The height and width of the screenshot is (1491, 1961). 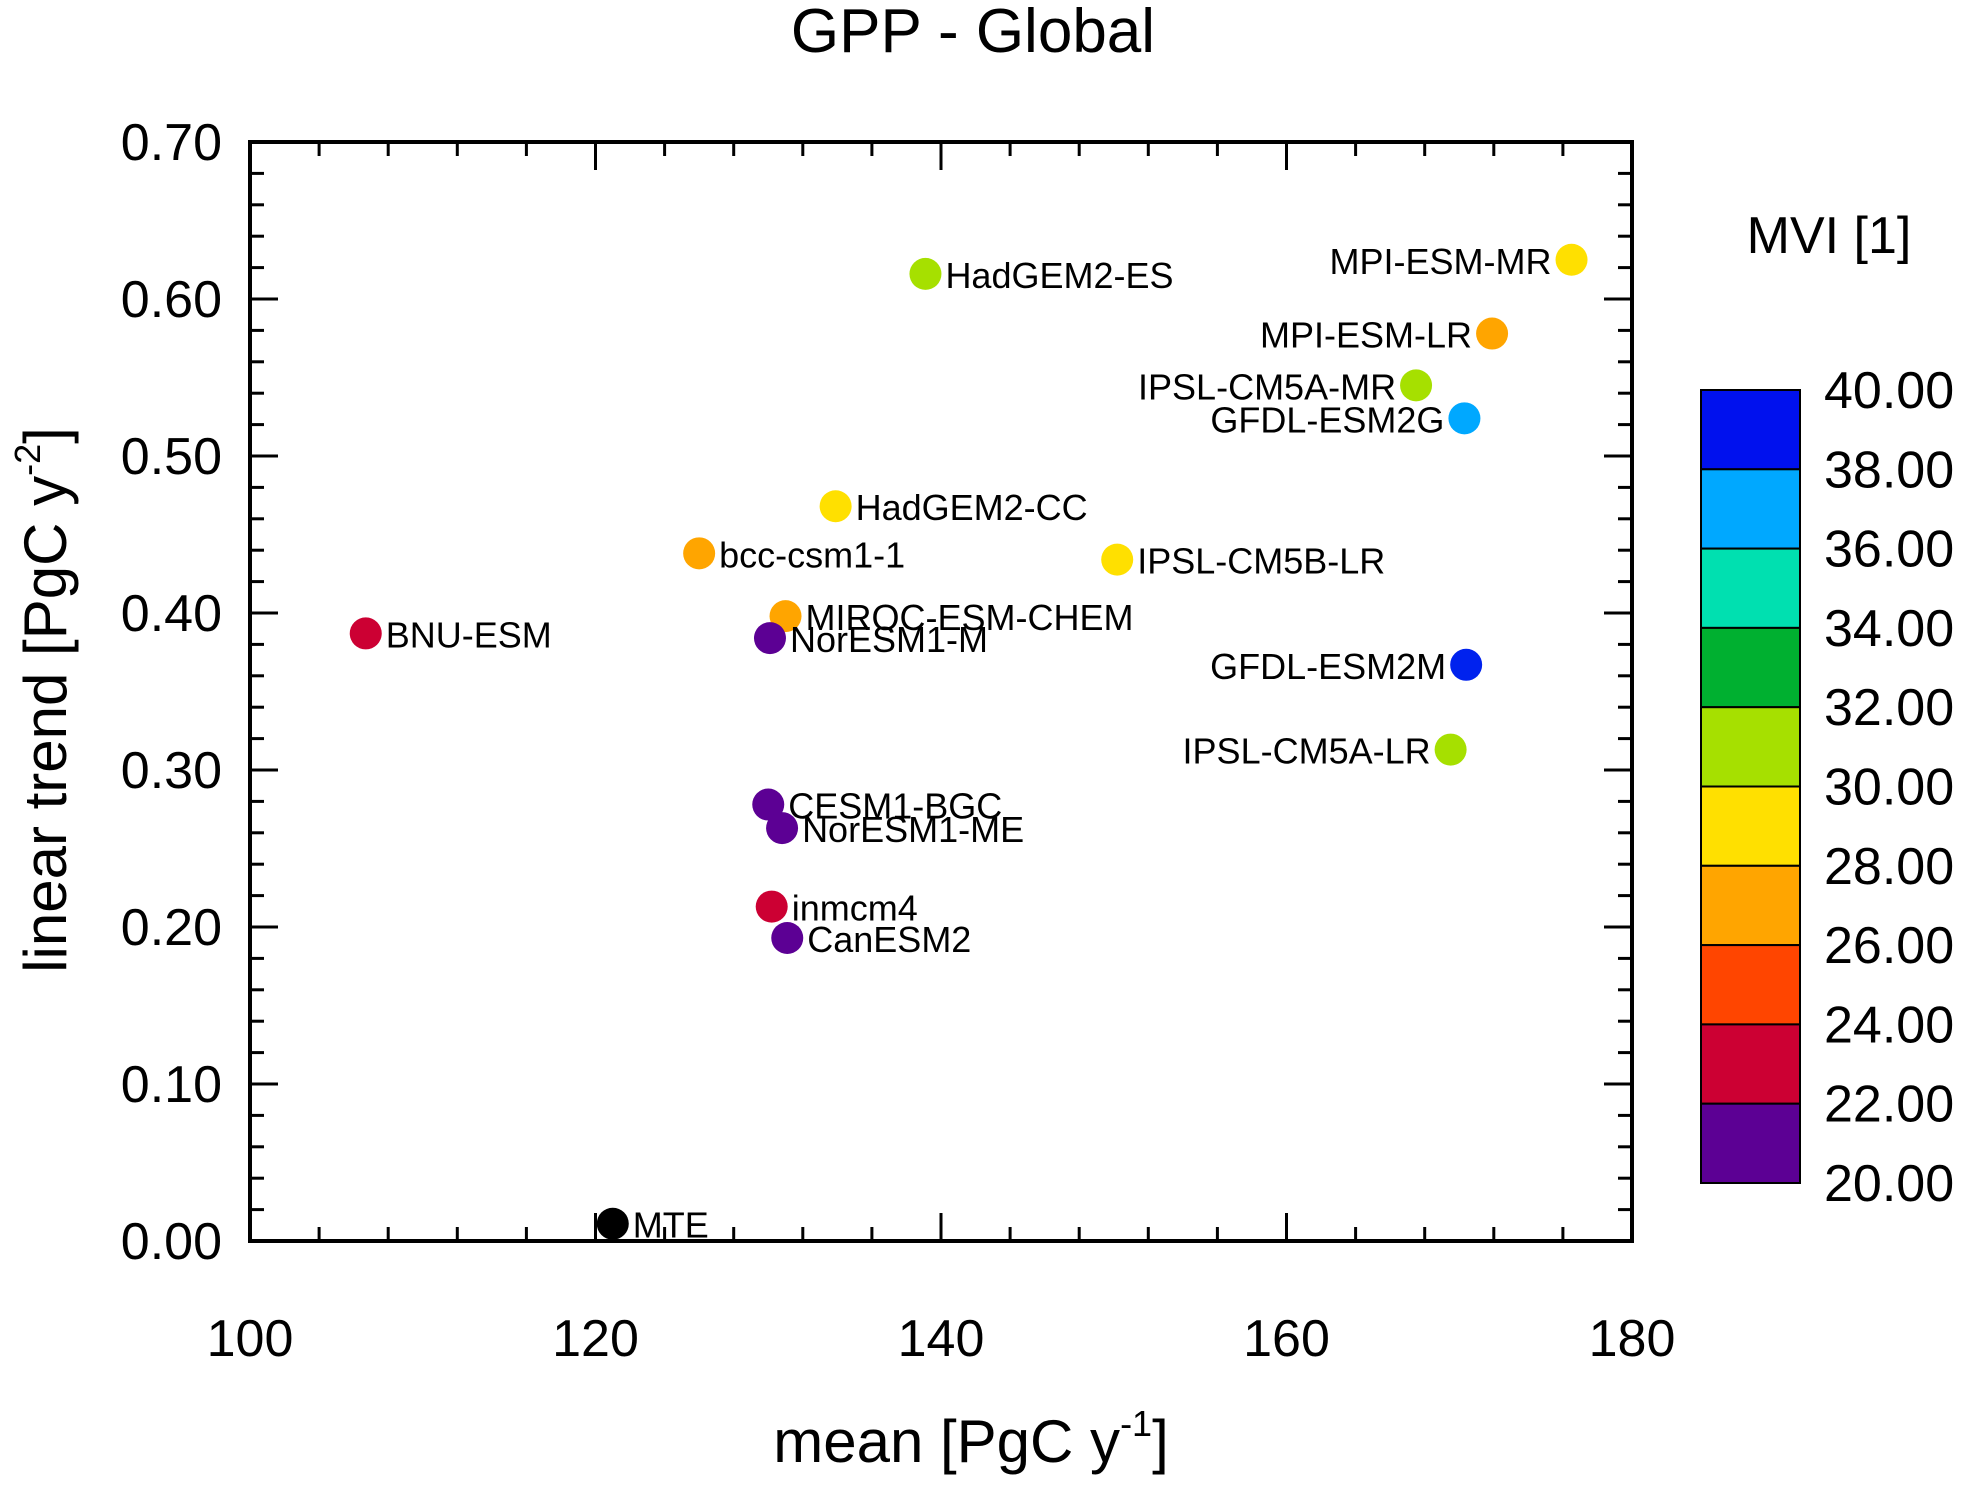 What do you see at coordinates (1160, 1441) in the screenshot?
I see `x-axis-label-end: ]` at bounding box center [1160, 1441].